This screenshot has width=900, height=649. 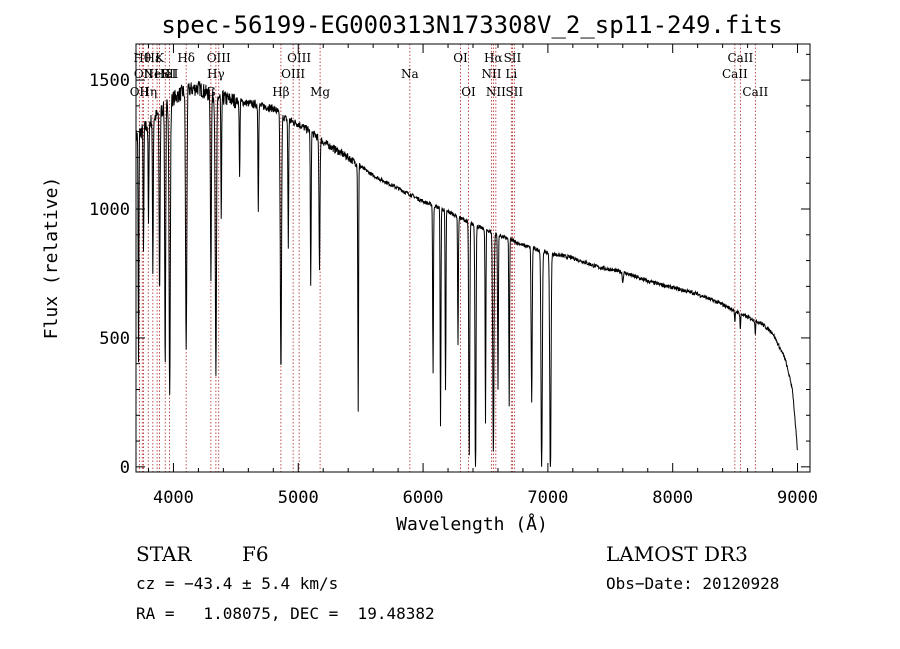 I want to click on x-tick-label: 6000, so click(x=423, y=498).